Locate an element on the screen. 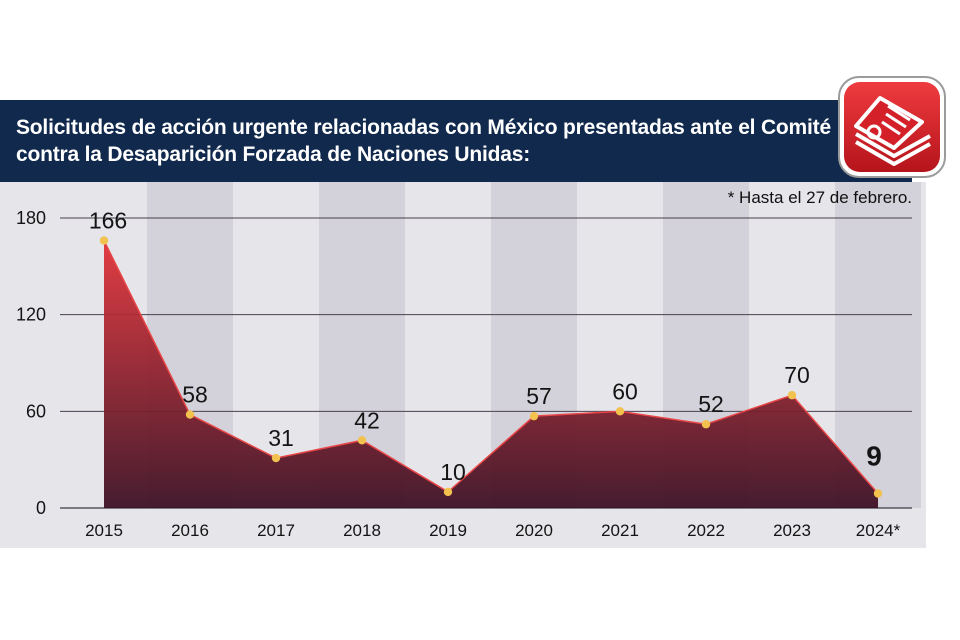 This screenshot has height=640, width=960. x-tick-label: 2024* is located at coordinates (878, 530).